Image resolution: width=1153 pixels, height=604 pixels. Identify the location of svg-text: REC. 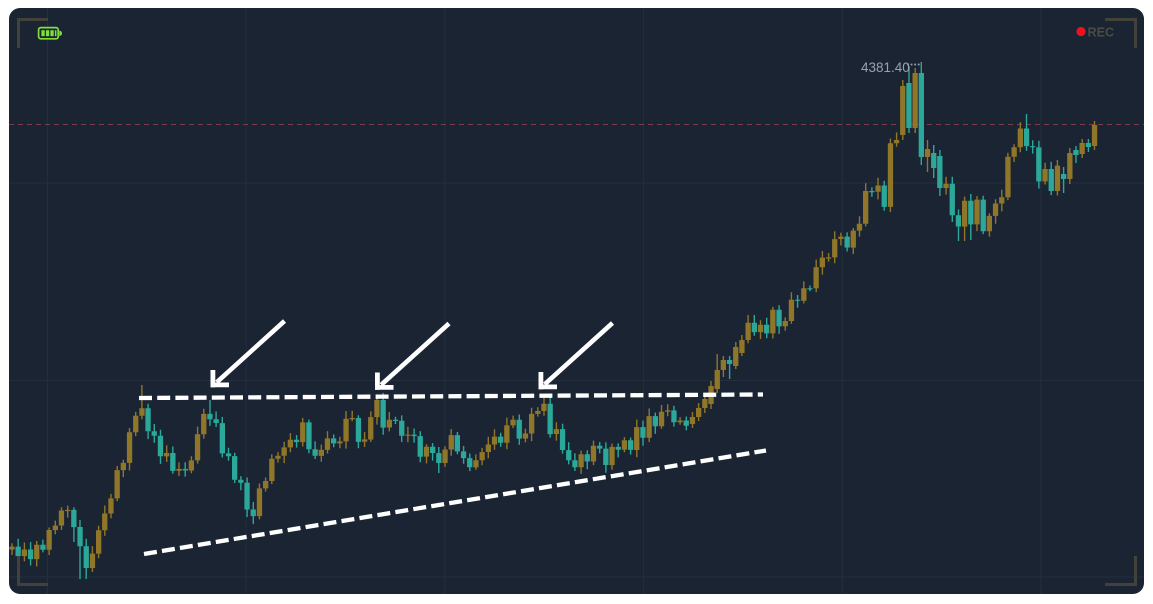
(1101, 33).